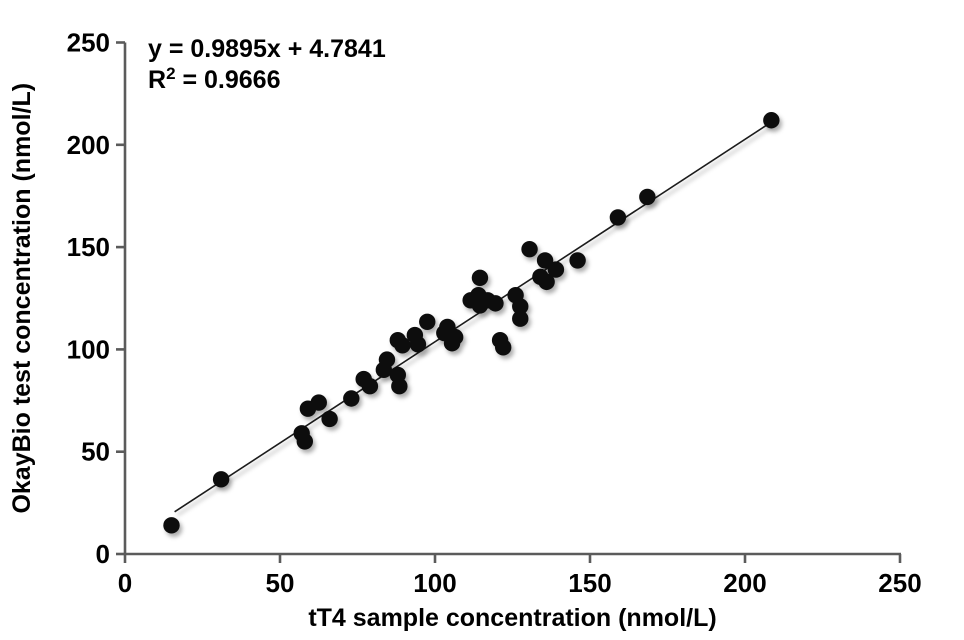  I want to click on y-tick-label: 200, so click(88, 145).